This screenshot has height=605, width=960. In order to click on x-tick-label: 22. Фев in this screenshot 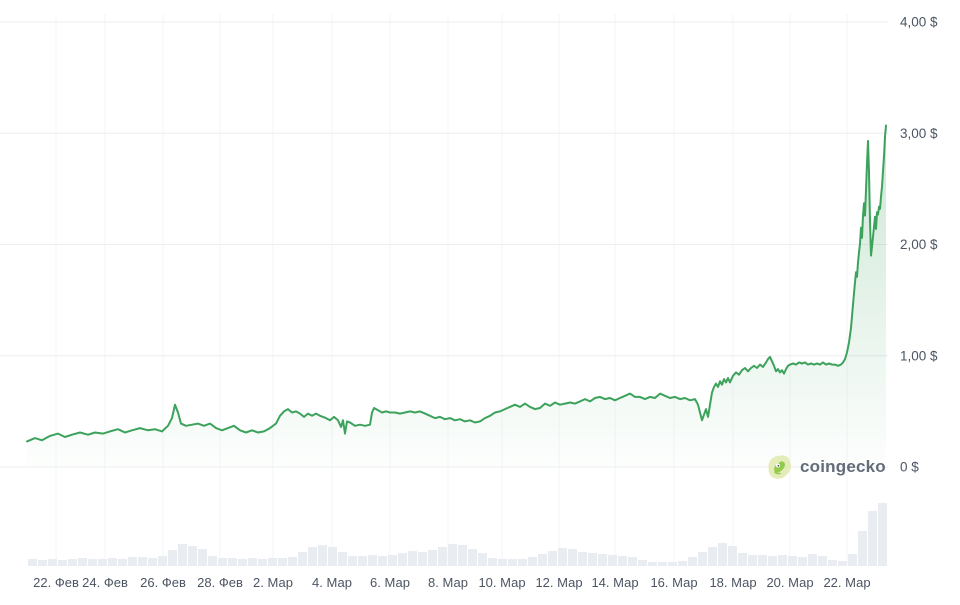, I will do `click(56, 582)`.